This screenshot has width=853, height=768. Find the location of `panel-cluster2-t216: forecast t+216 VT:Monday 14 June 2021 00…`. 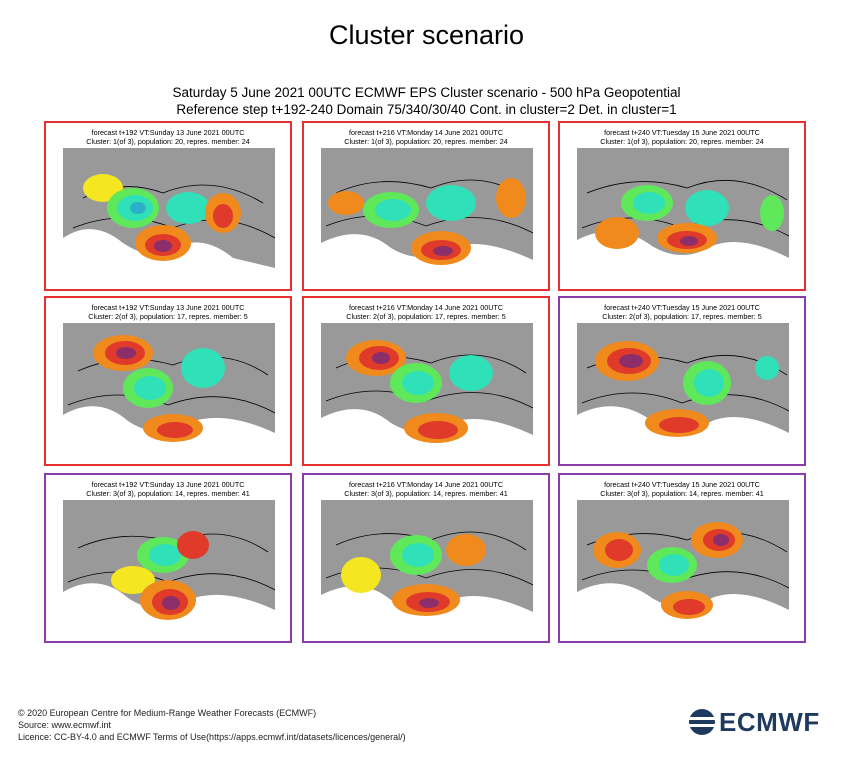

panel-cluster2-t216: forecast t+216 VT:Monday 14 June 2021 00… is located at coordinates (426, 381).